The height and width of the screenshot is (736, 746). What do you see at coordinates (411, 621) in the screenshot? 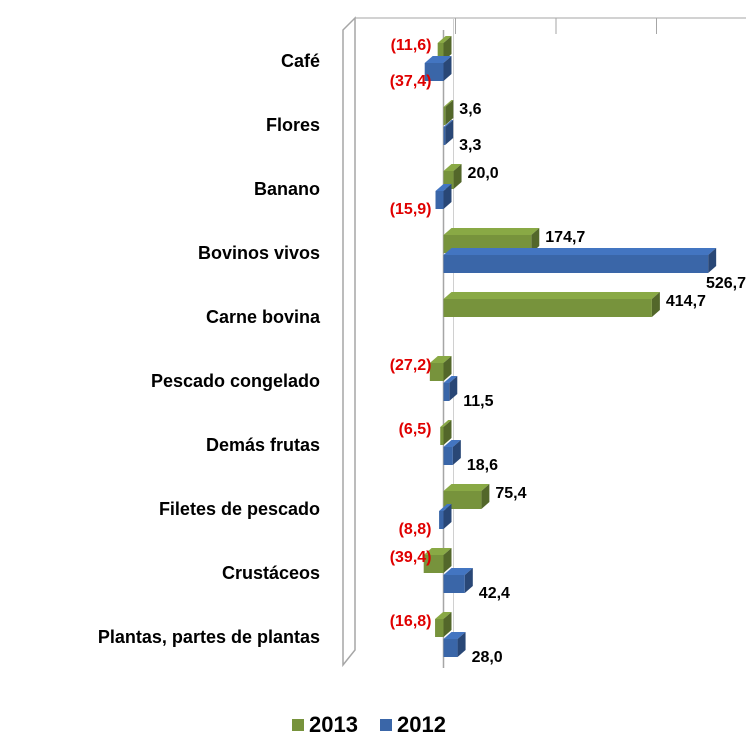
I see `value-label: (16,8)` at bounding box center [411, 621].